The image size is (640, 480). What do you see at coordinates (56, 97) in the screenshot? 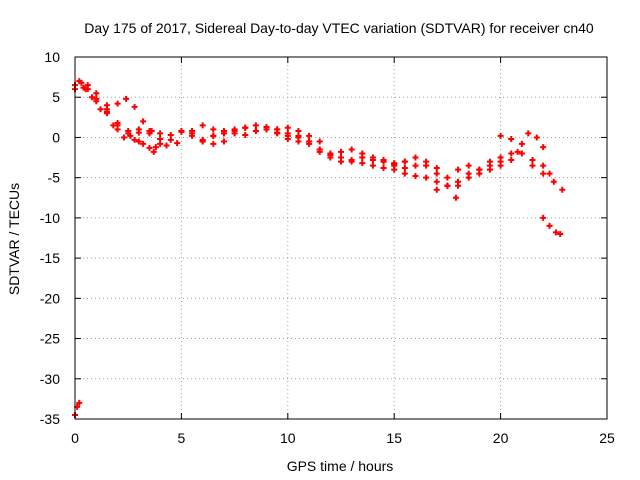
I see `y-tick-label: 5` at bounding box center [56, 97].